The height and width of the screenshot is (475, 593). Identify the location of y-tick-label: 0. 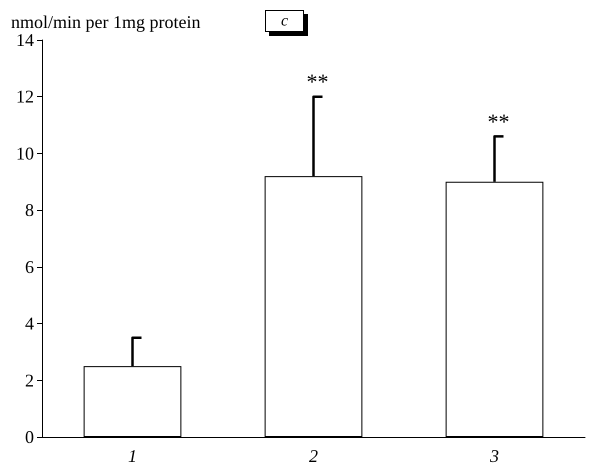
(29, 437).